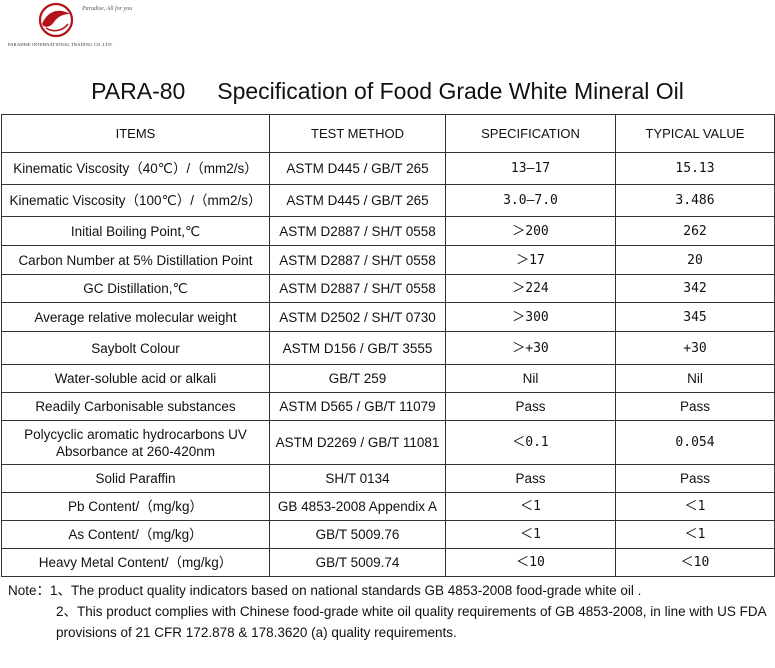  What do you see at coordinates (530, 200) in the screenshot?
I see `row-spec: 3.0—7.0` at bounding box center [530, 200].